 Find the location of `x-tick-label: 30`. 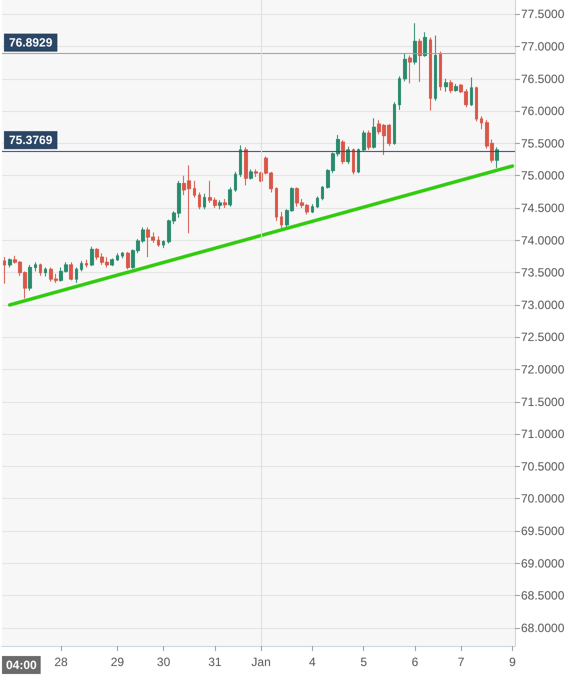

x-tick-label: 30 is located at coordinates (163, 662).